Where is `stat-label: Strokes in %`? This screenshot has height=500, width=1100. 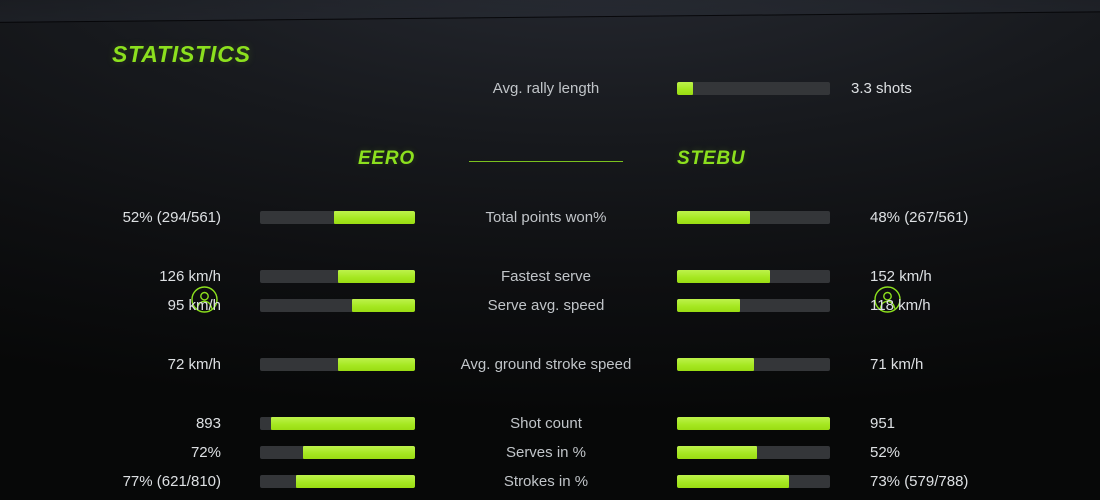 stat-label: Strokes in % is located at coordinates (546, 481).